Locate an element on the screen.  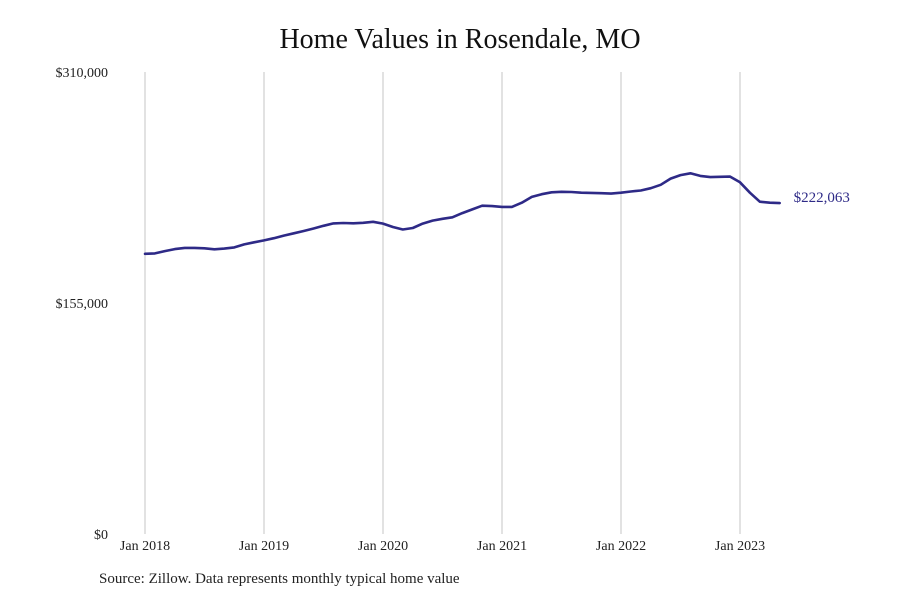
x-tick-label: Jan 2022 is located at coordinates (621, 546).